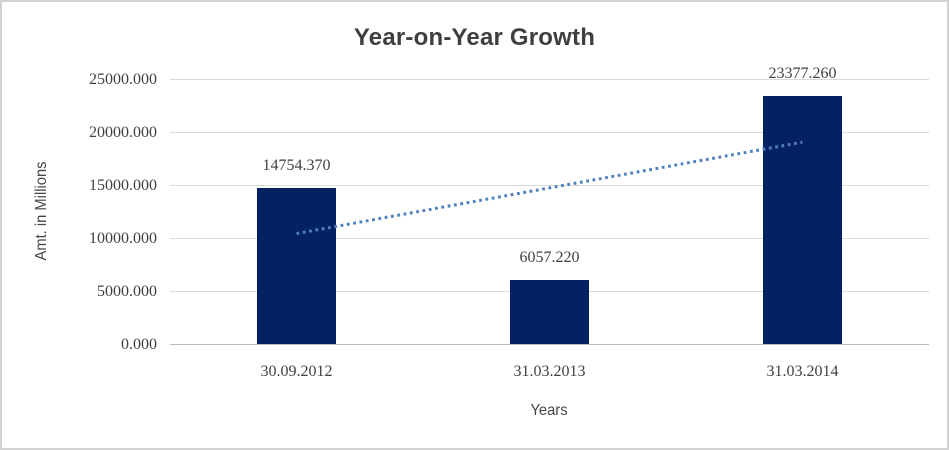 The width and height of the screenshot is (949, 450). What do you see at coordinates (549, 257) in the screenshot?
I see `bar-value-label: 6057.220` at bounding box center [549, 257].